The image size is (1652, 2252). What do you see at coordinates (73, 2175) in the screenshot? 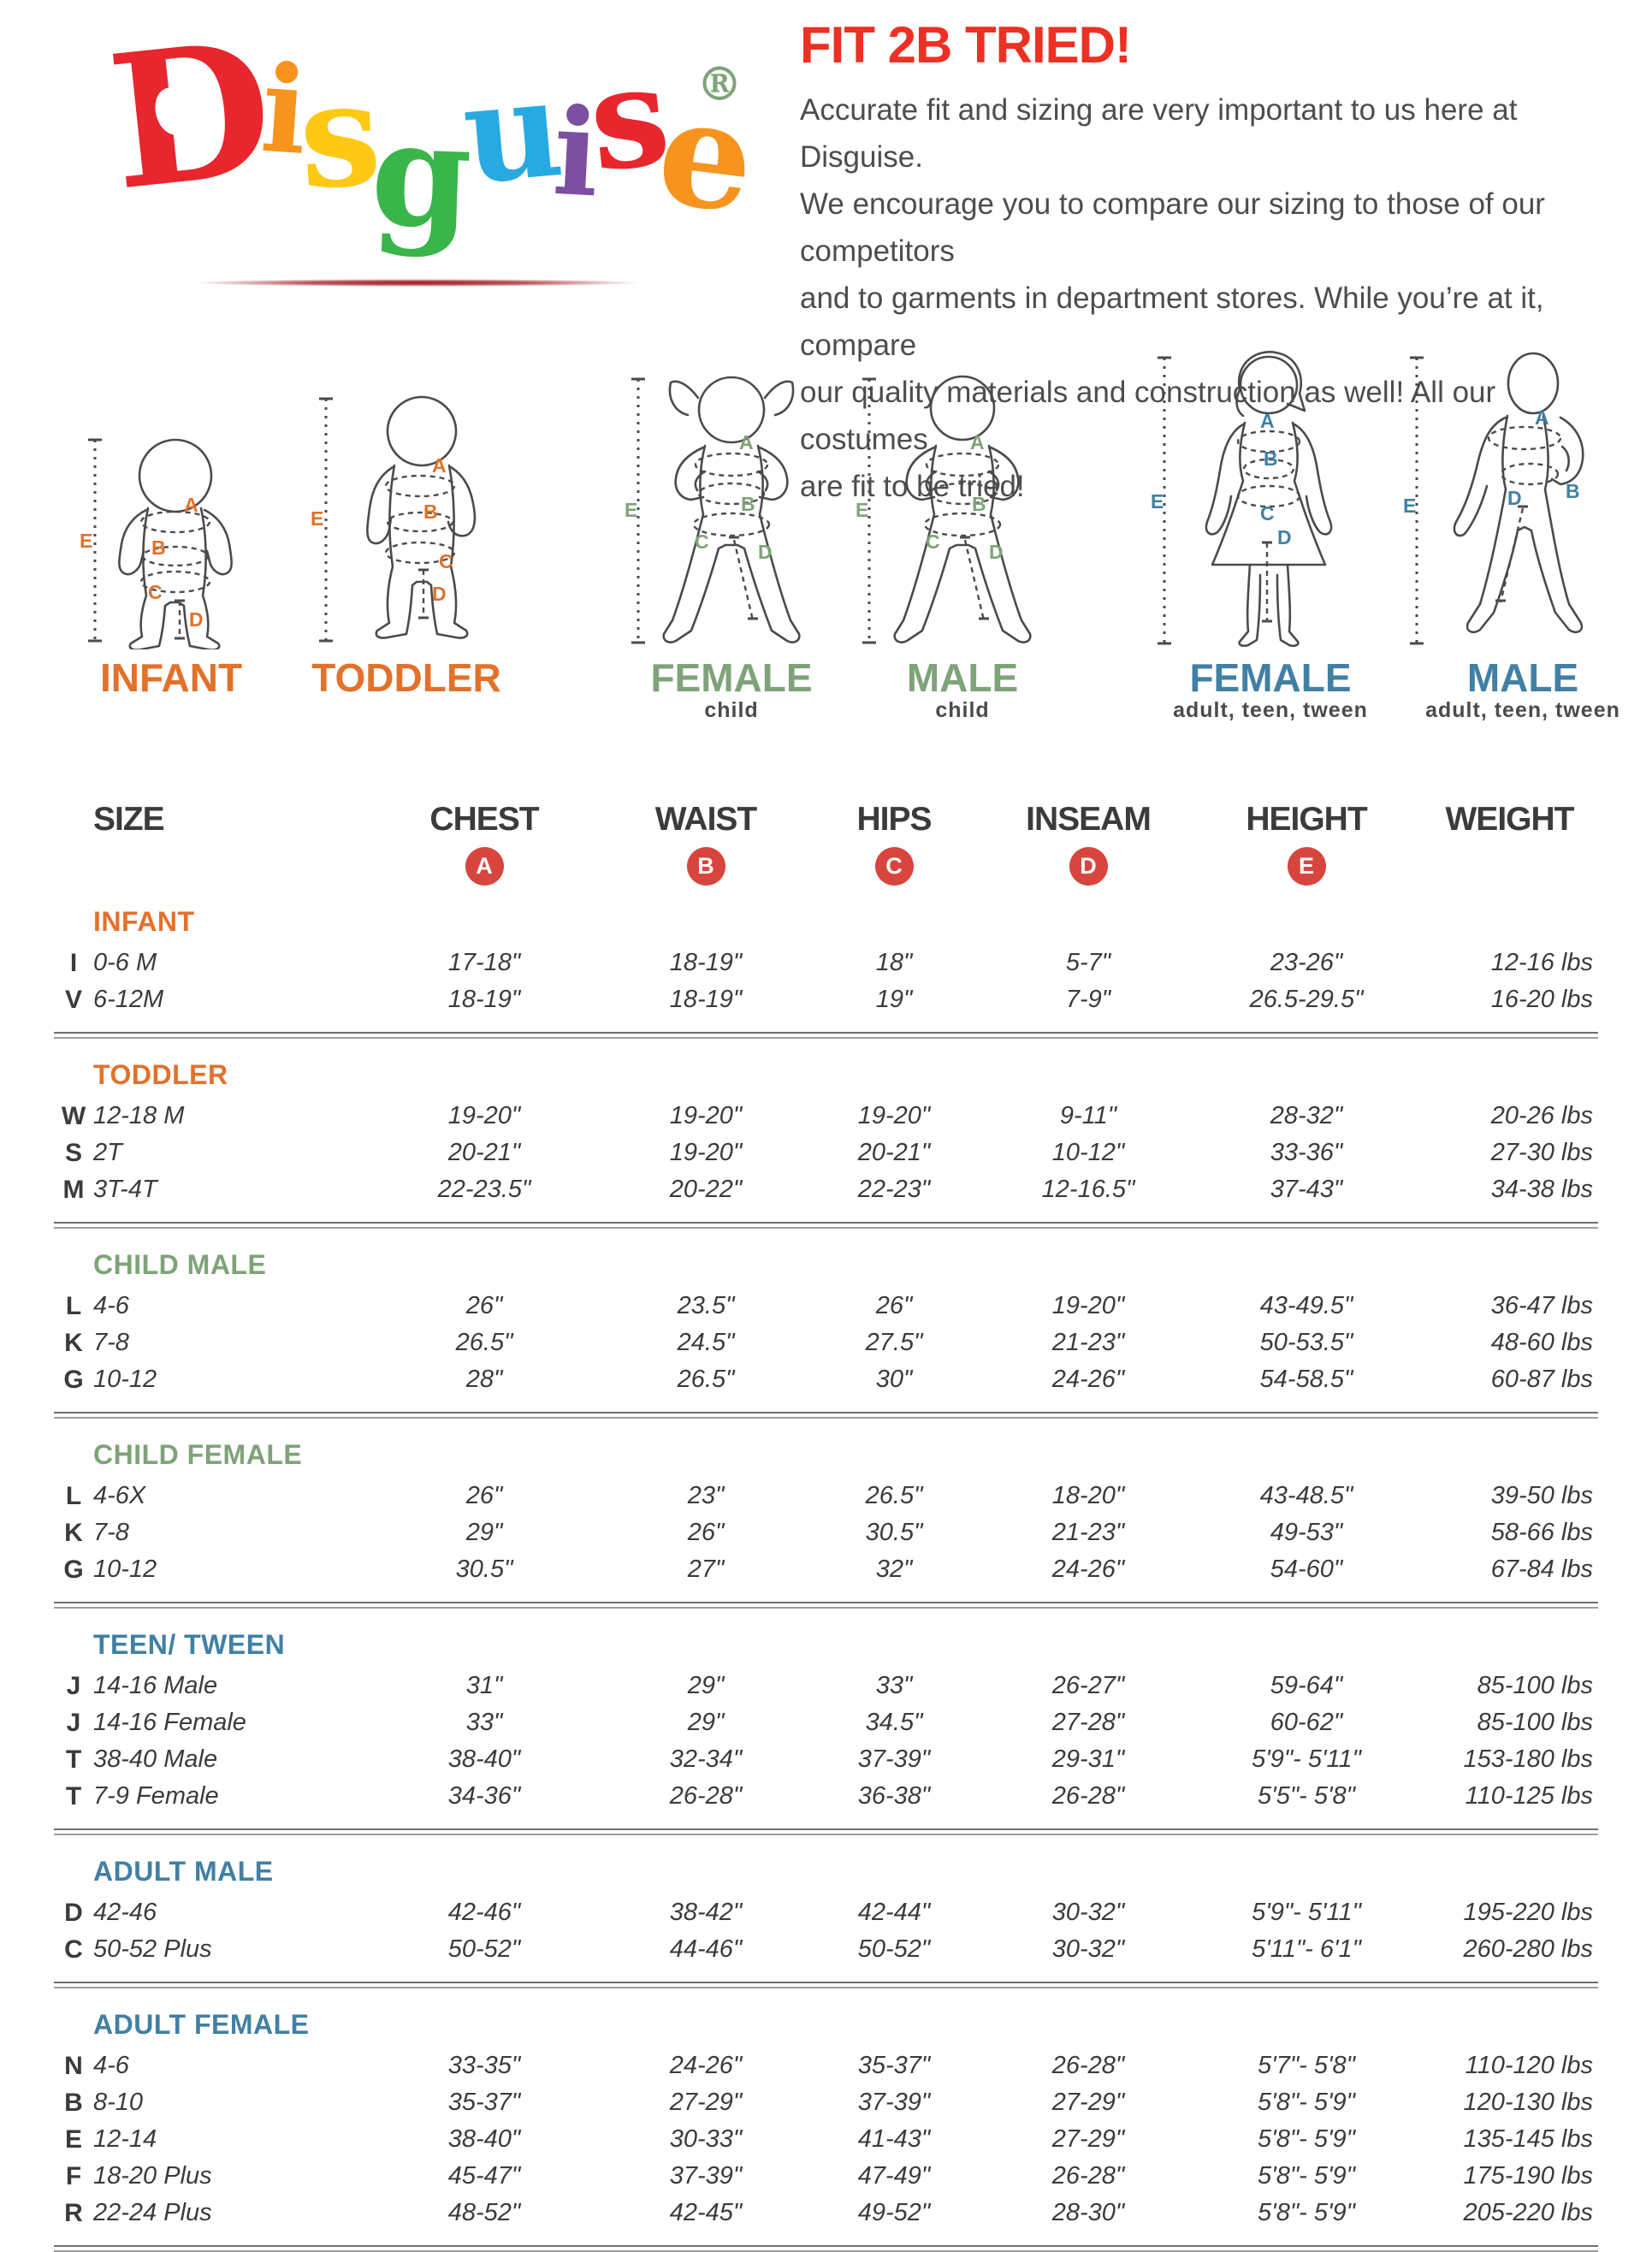
I see `cell-code: F` at bounding box center [73, 2175].